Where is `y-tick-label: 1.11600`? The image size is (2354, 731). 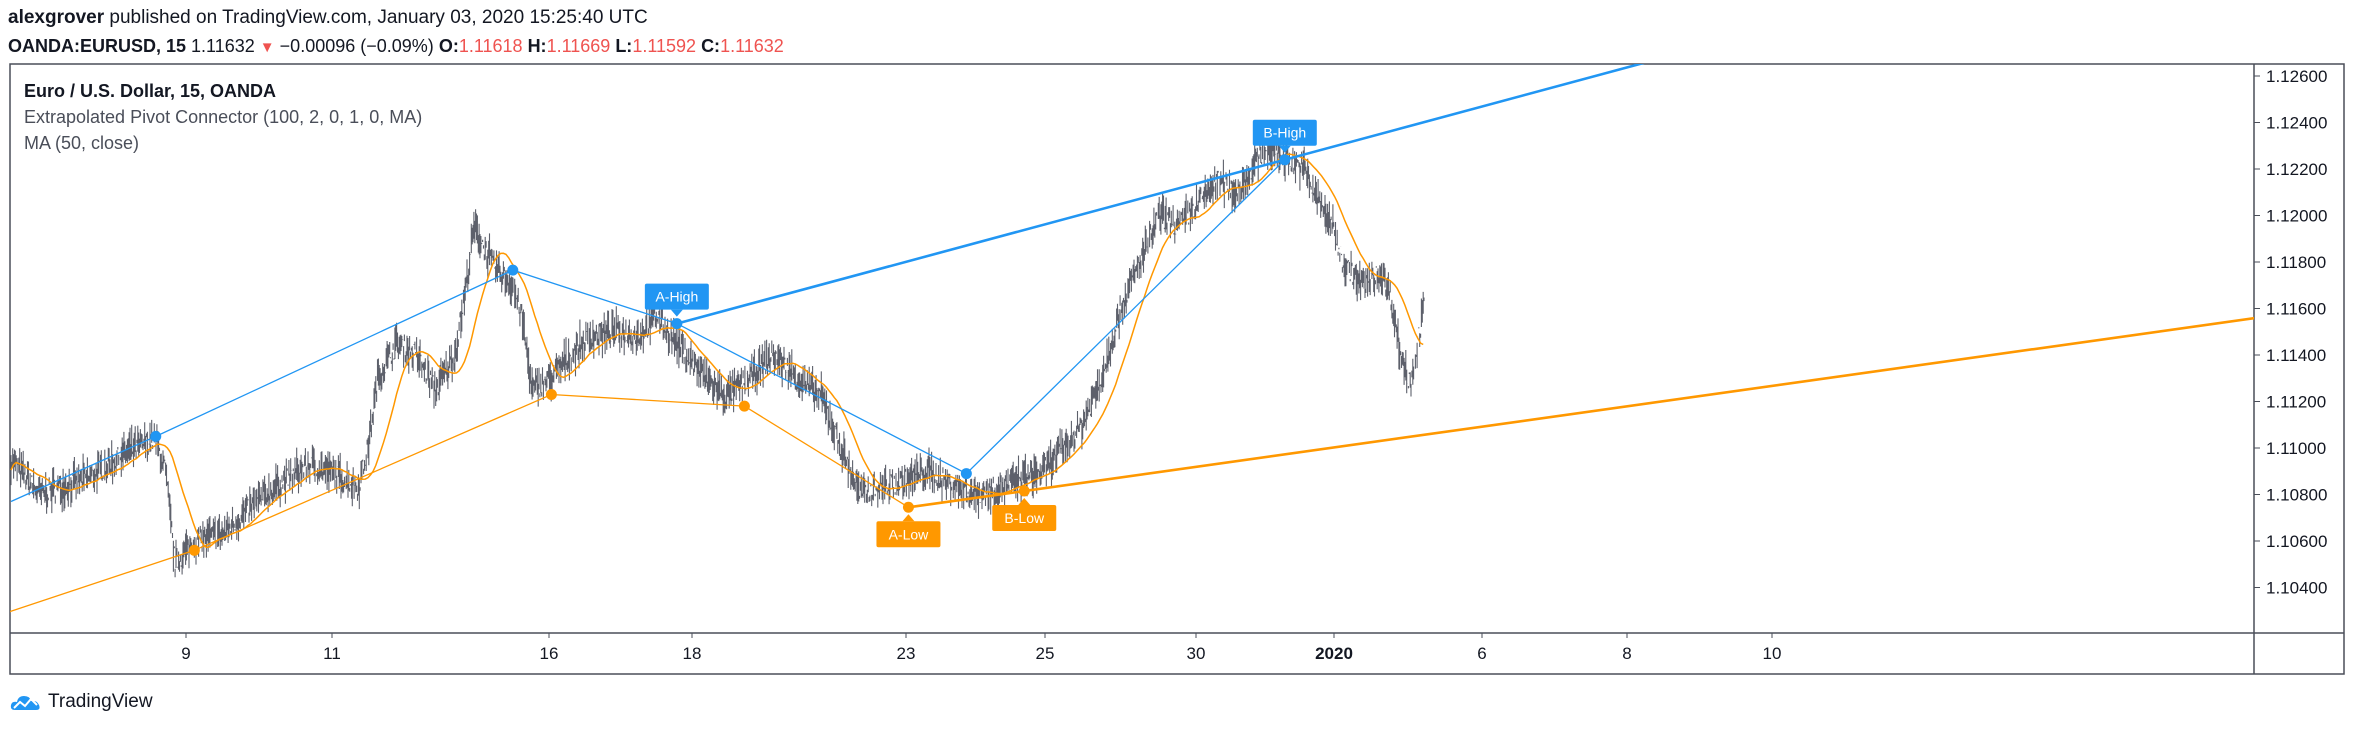 y-tick-label: 1.11600 is located at coordinates (2296, 309).